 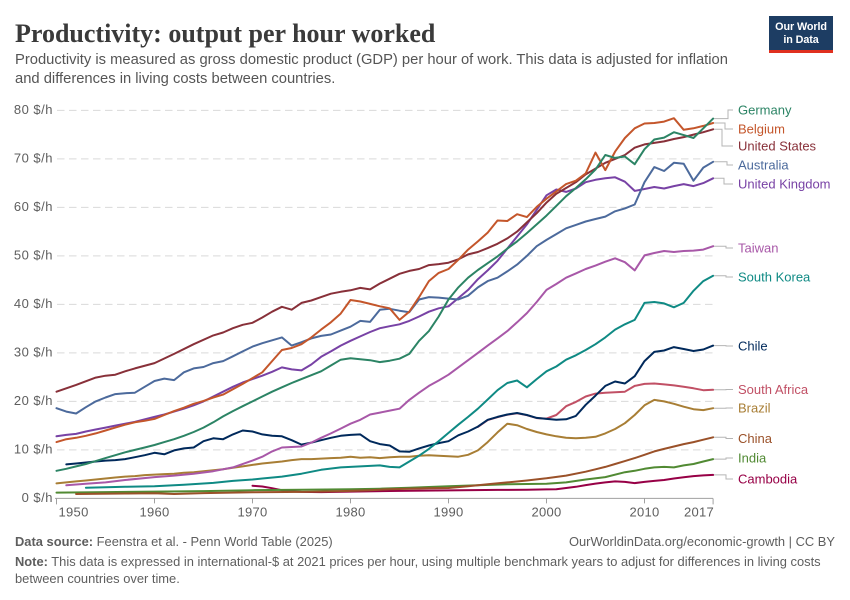 I want to click on svg-text: 1950, so click(x=74, y=512).